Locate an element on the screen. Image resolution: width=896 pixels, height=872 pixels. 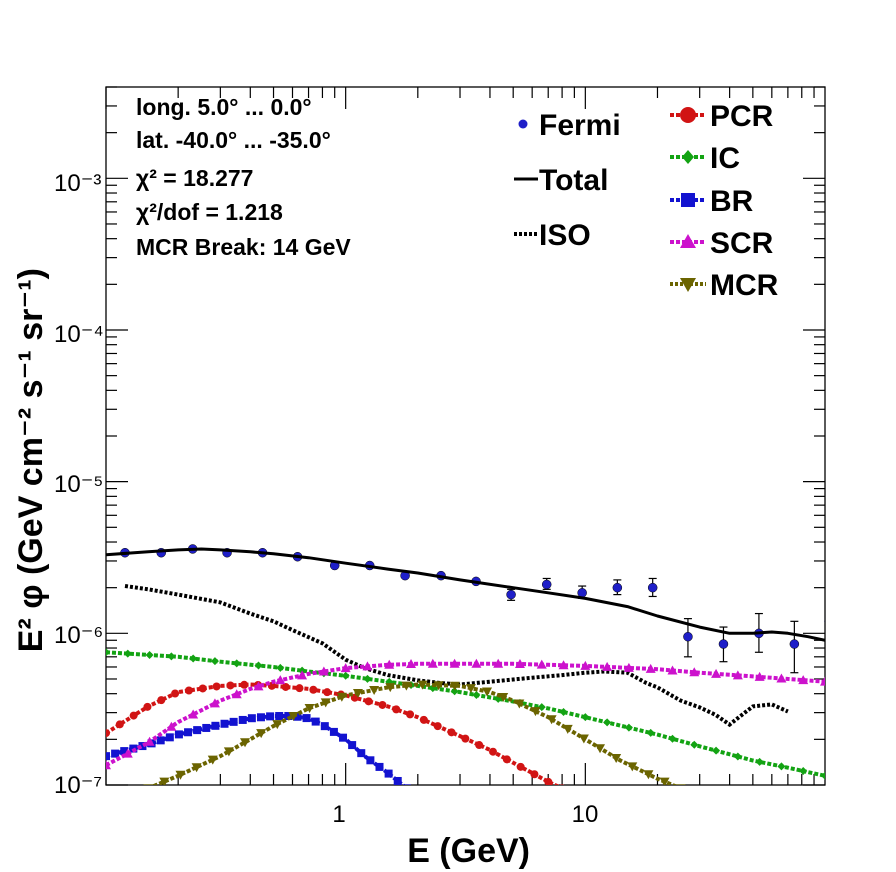
y-axis-title: E² φ (GeV cm⁻² s⁻¹ sr⁻¹) is located at coordinates (31, 460).